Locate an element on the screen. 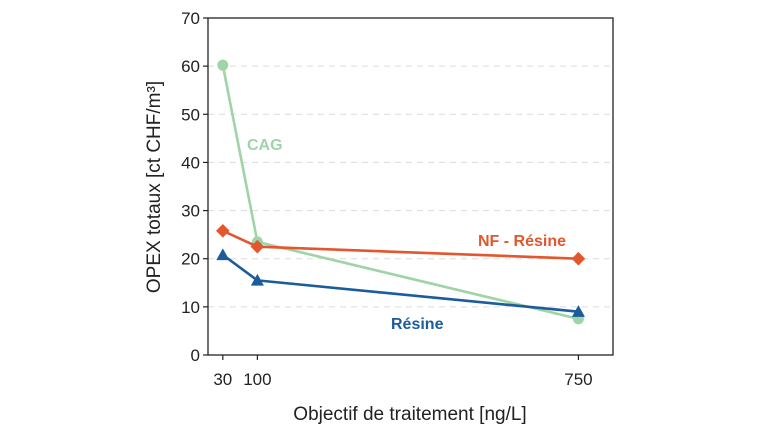  y-tick-label: 40 is located at coordinates (190, 162).